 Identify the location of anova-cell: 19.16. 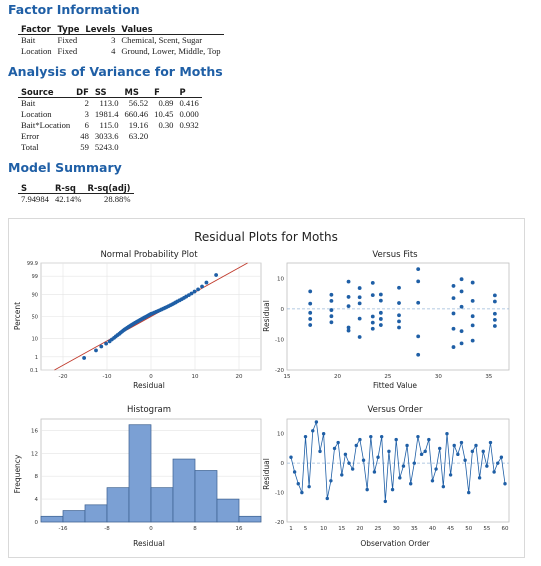
(138, 125).